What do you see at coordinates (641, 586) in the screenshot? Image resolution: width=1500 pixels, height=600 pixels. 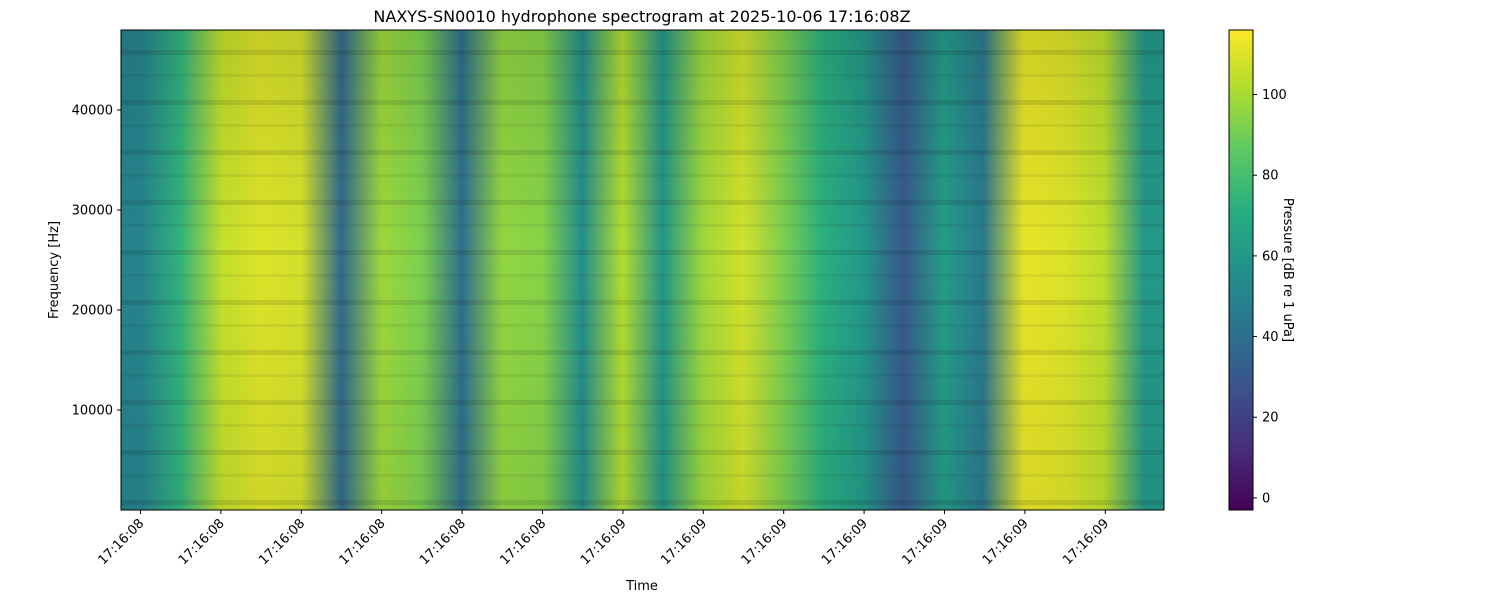 I see `x-axis-title: Time` at bounding box center [641, 586].